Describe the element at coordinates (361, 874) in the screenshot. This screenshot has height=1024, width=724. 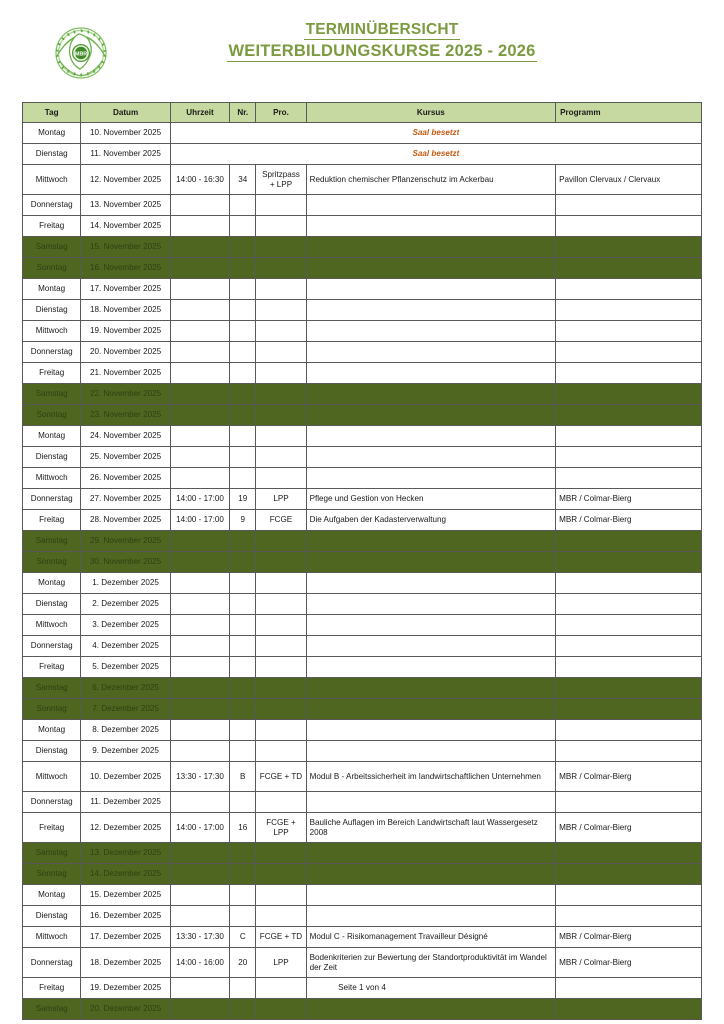
I see `table-row: Sonntag 14. Dezember 2025` at that location.